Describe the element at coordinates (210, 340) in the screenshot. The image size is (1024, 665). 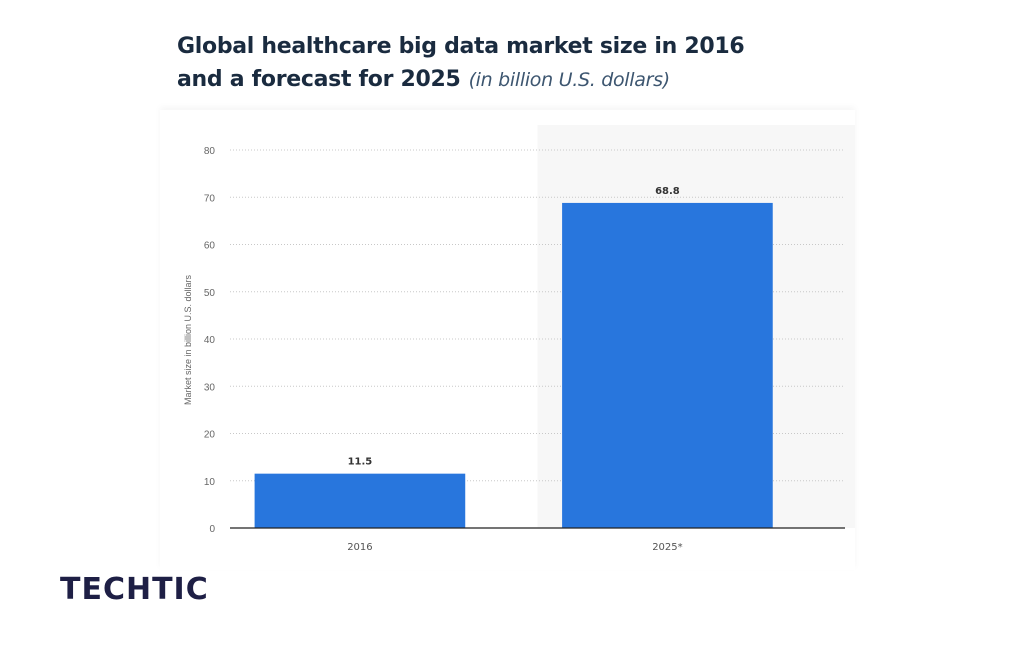
I see `y-tick-label: 40` at that location.